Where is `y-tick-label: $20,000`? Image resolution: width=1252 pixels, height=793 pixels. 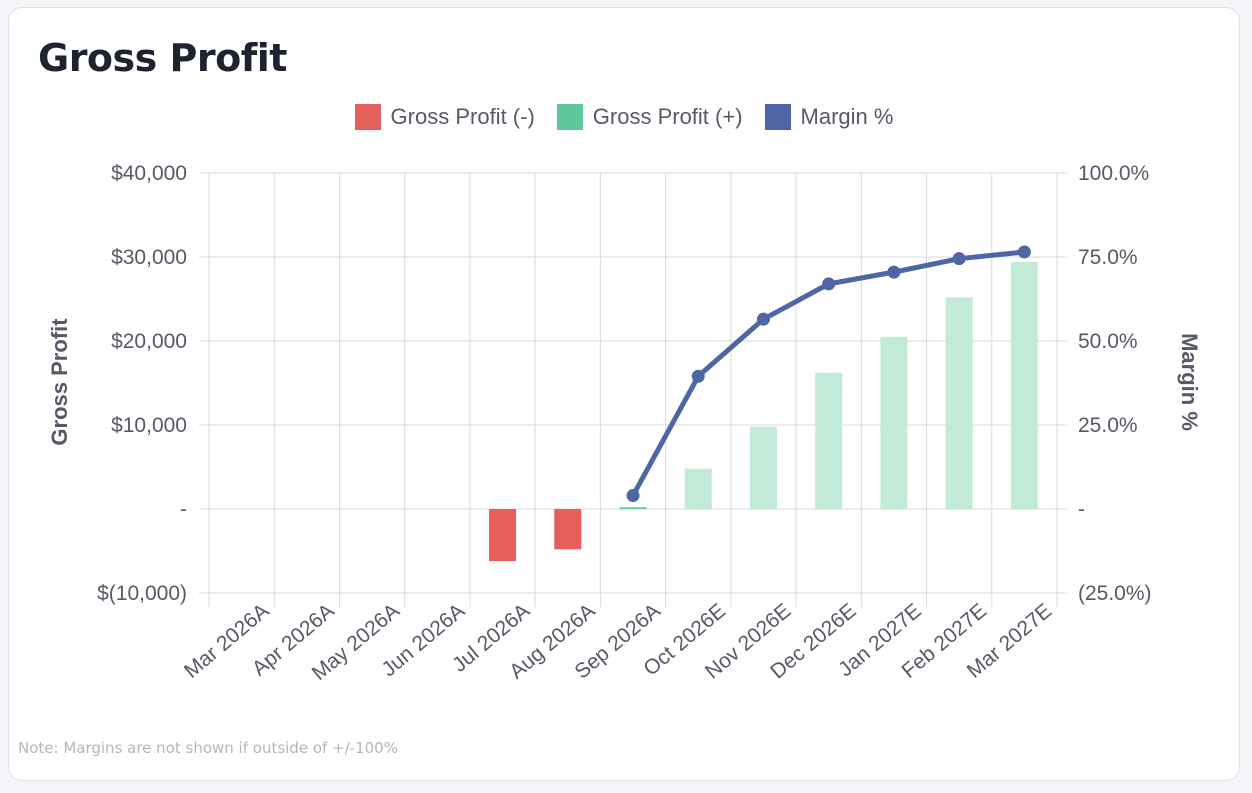
y-tick-label: $20,000 is located at coordinates (149, 341).